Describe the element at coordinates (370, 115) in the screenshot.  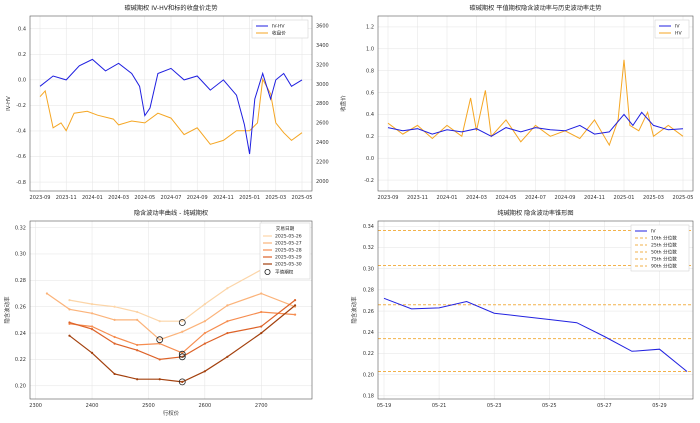
I see `y-tick-label: 0.4` at that location.